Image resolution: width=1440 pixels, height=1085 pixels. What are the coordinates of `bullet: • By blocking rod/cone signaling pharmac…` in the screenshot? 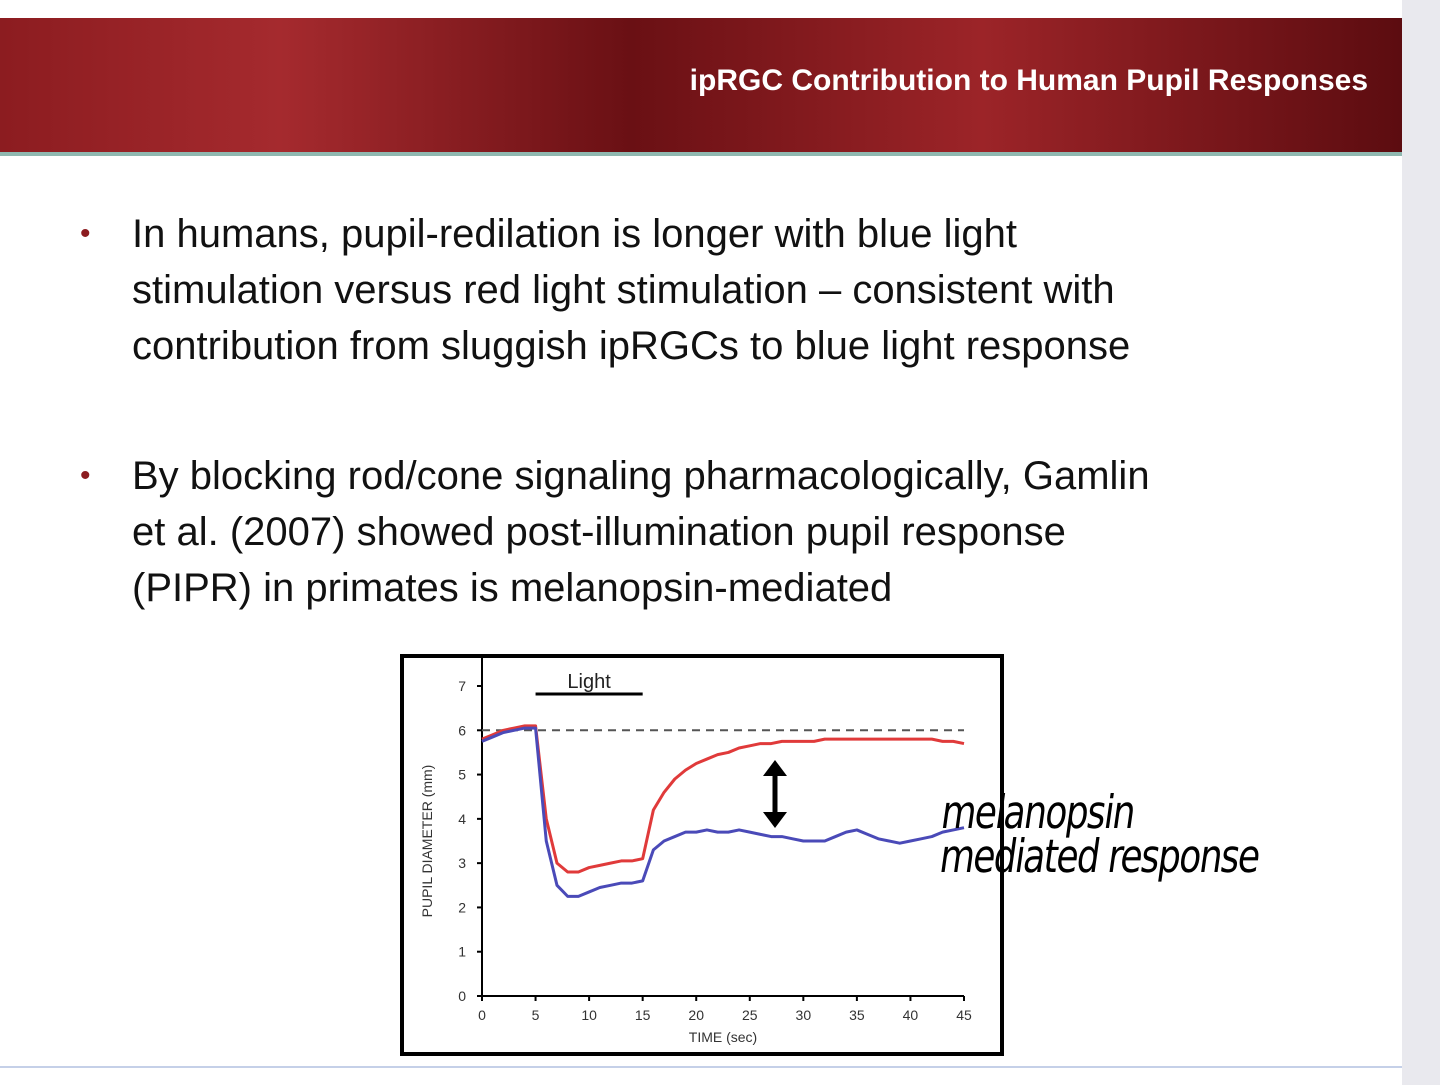 It's located at (615, 532).